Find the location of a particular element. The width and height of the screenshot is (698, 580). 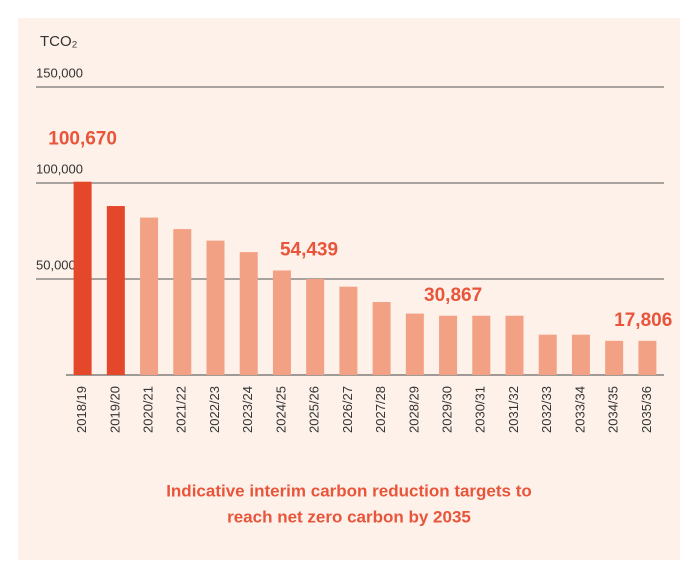

x-tick-label: 2021/22 is located at coordinates (181, 409).